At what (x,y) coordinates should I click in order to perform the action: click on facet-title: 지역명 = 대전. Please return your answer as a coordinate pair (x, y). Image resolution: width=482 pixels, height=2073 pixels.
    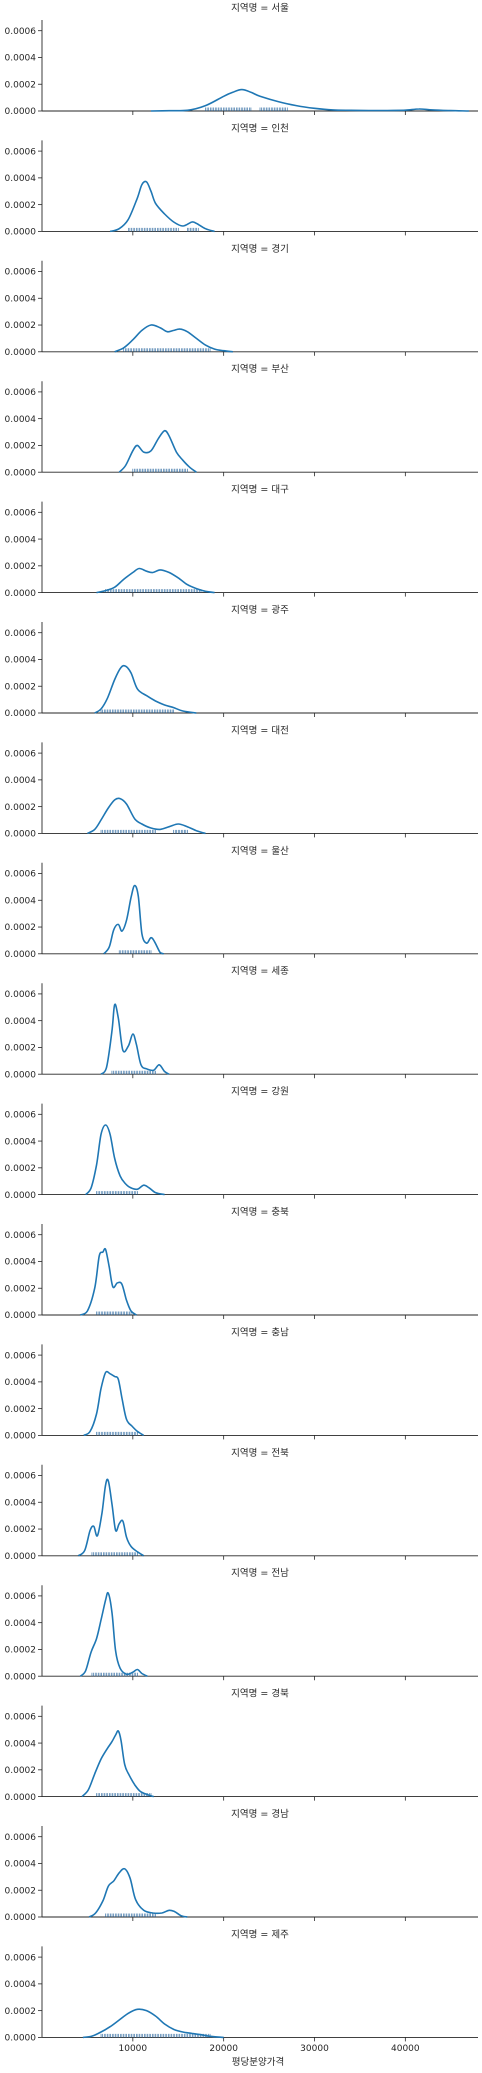
    Looking at the image, I should click on (260, 730).